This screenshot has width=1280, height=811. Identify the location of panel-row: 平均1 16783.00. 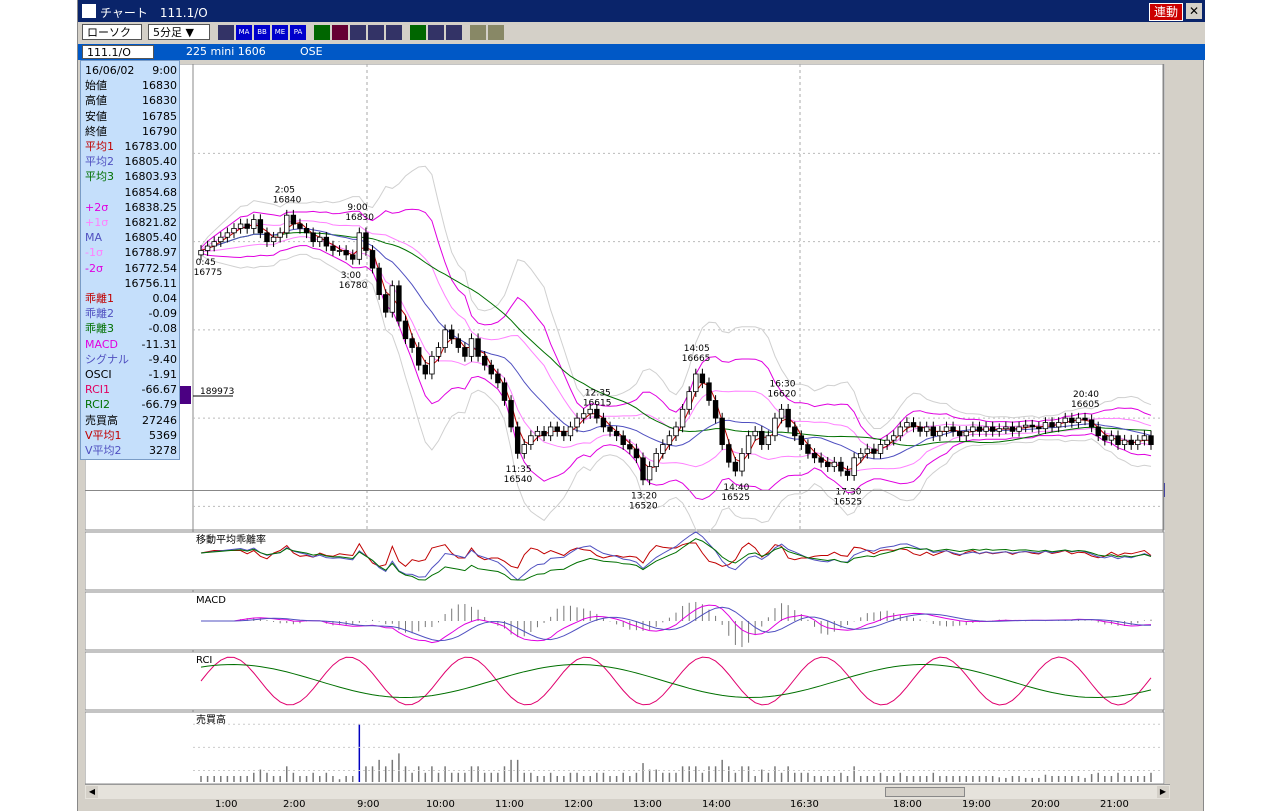
(131, 146).